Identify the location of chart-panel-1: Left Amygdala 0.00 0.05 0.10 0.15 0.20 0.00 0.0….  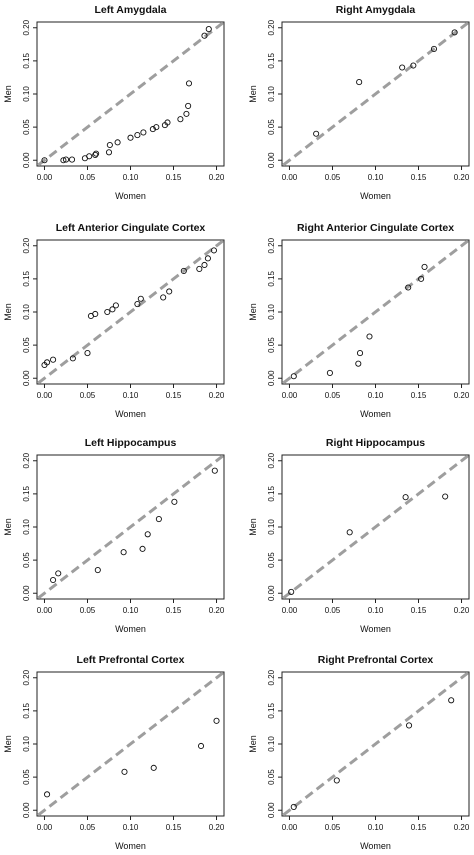
(114, 102).